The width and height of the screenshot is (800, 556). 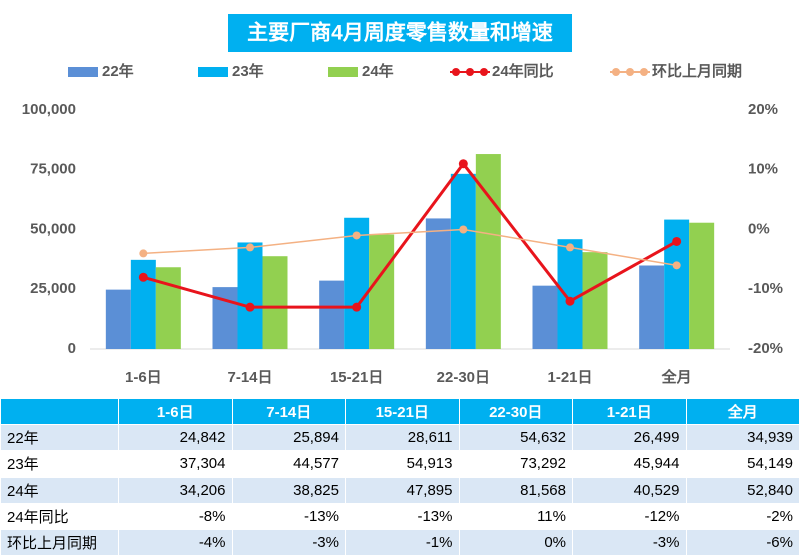 I want to click on table-row: 24年同比 -8% -13% -13% 11% -12% -2%, so click(x=400, y=516).